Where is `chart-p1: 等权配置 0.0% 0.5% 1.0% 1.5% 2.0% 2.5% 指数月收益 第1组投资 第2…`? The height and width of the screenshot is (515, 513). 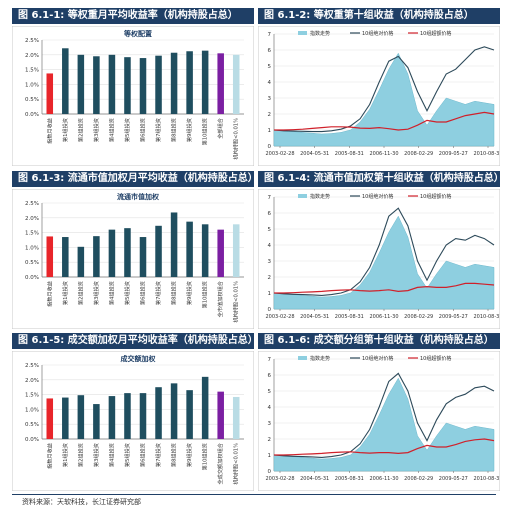
chart-p1: 等权配置 0.0% 0.5% 1.0% 1.5% 2.0% 2.5% 指数月收益 第1组投资 第2… is located at coordinates (133, 96).